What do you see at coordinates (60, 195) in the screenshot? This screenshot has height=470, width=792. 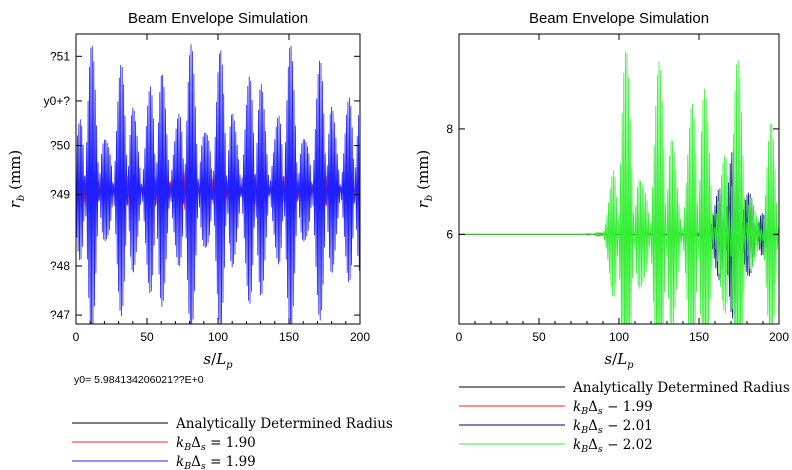 I see `y-tick-label: ?49` at bounding box center [60, 195].